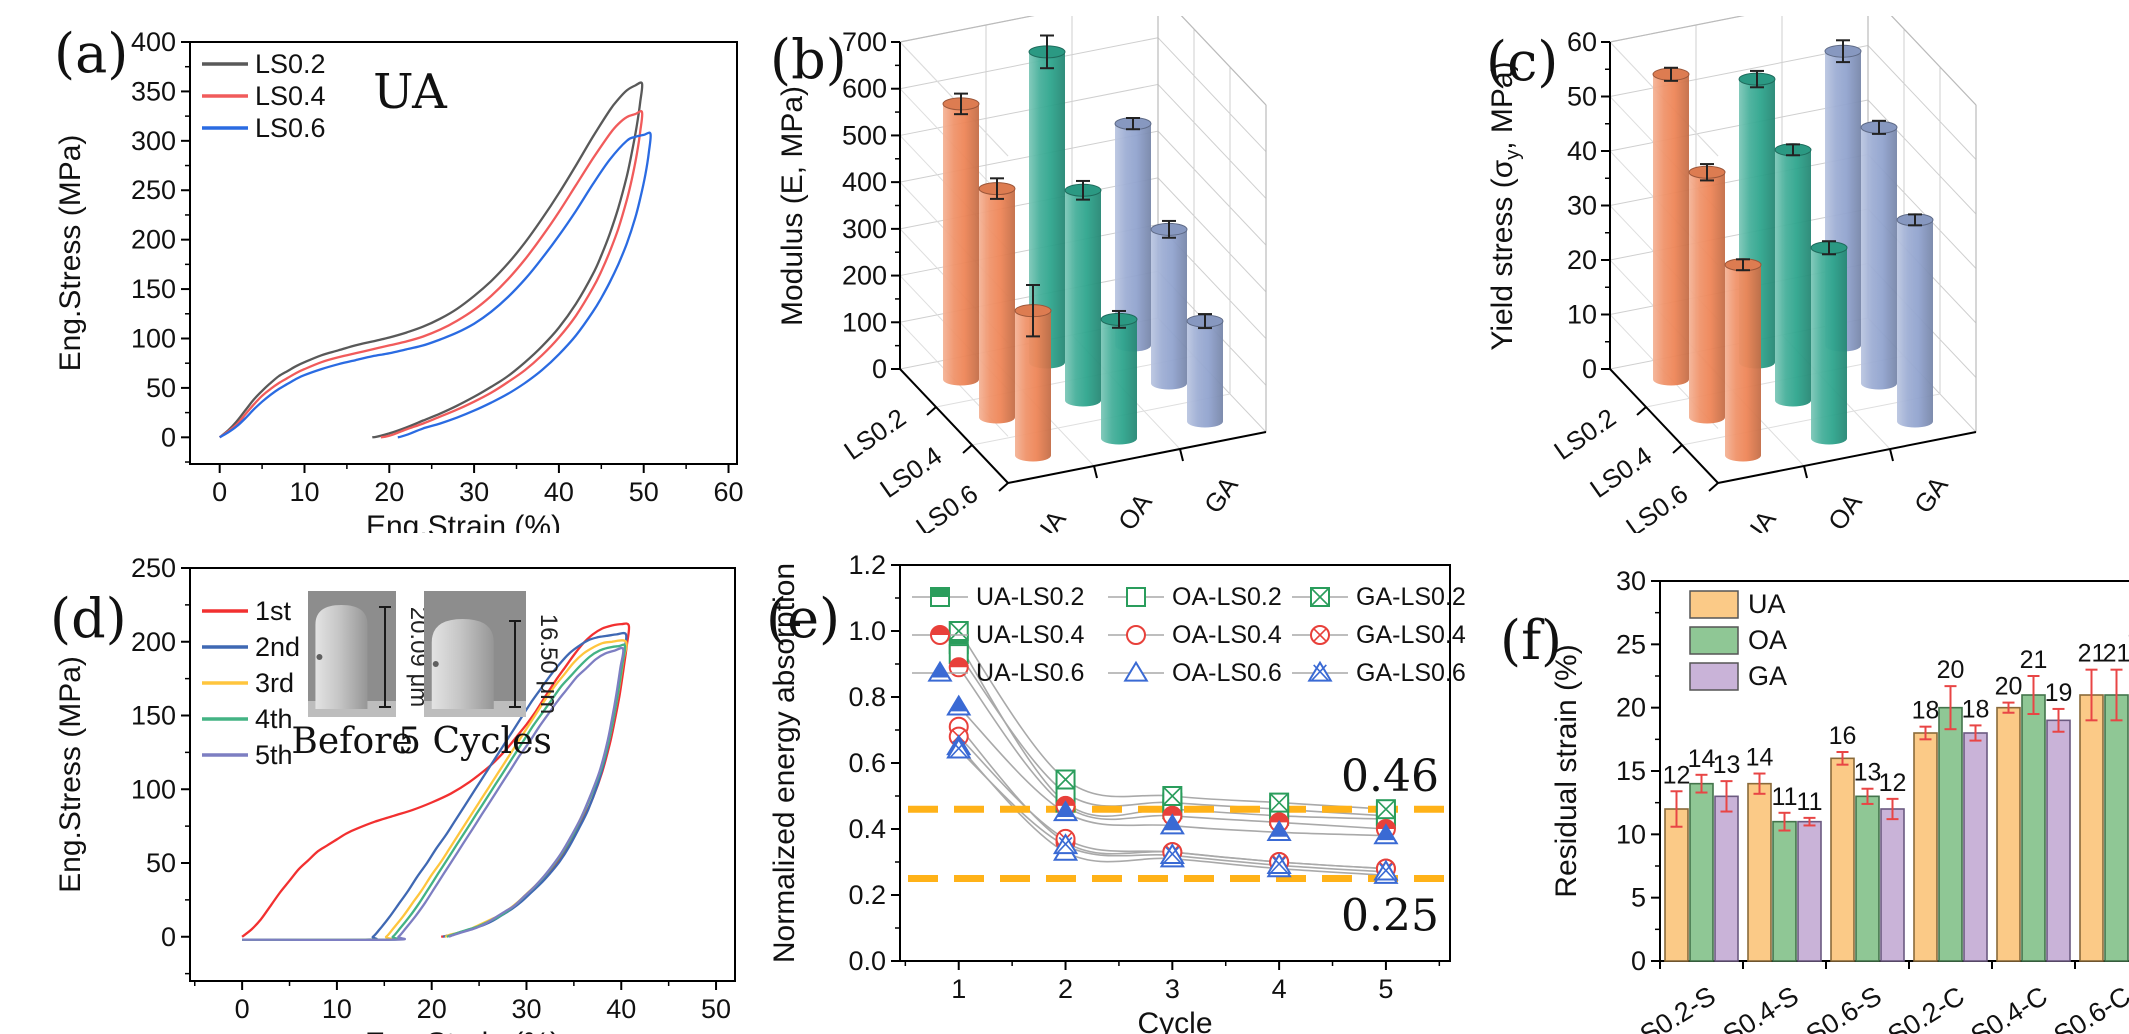  I want to click on series-LS0.2, so click(431, 260).